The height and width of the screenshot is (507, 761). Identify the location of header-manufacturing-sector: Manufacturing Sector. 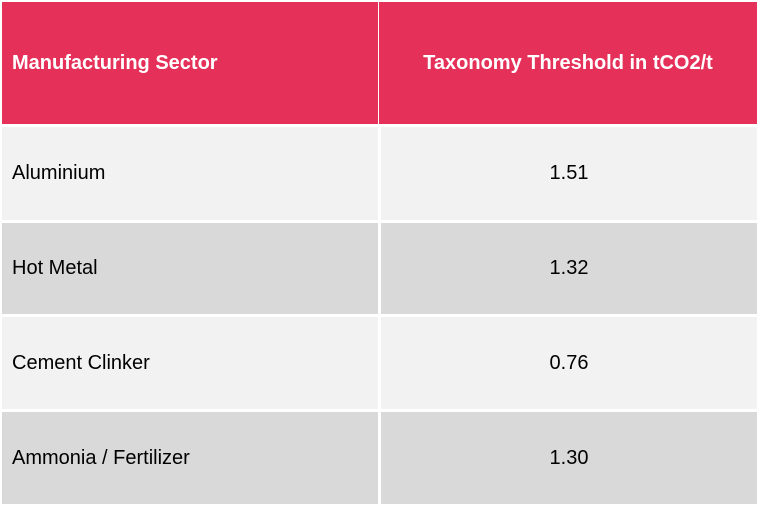
(115, 62).